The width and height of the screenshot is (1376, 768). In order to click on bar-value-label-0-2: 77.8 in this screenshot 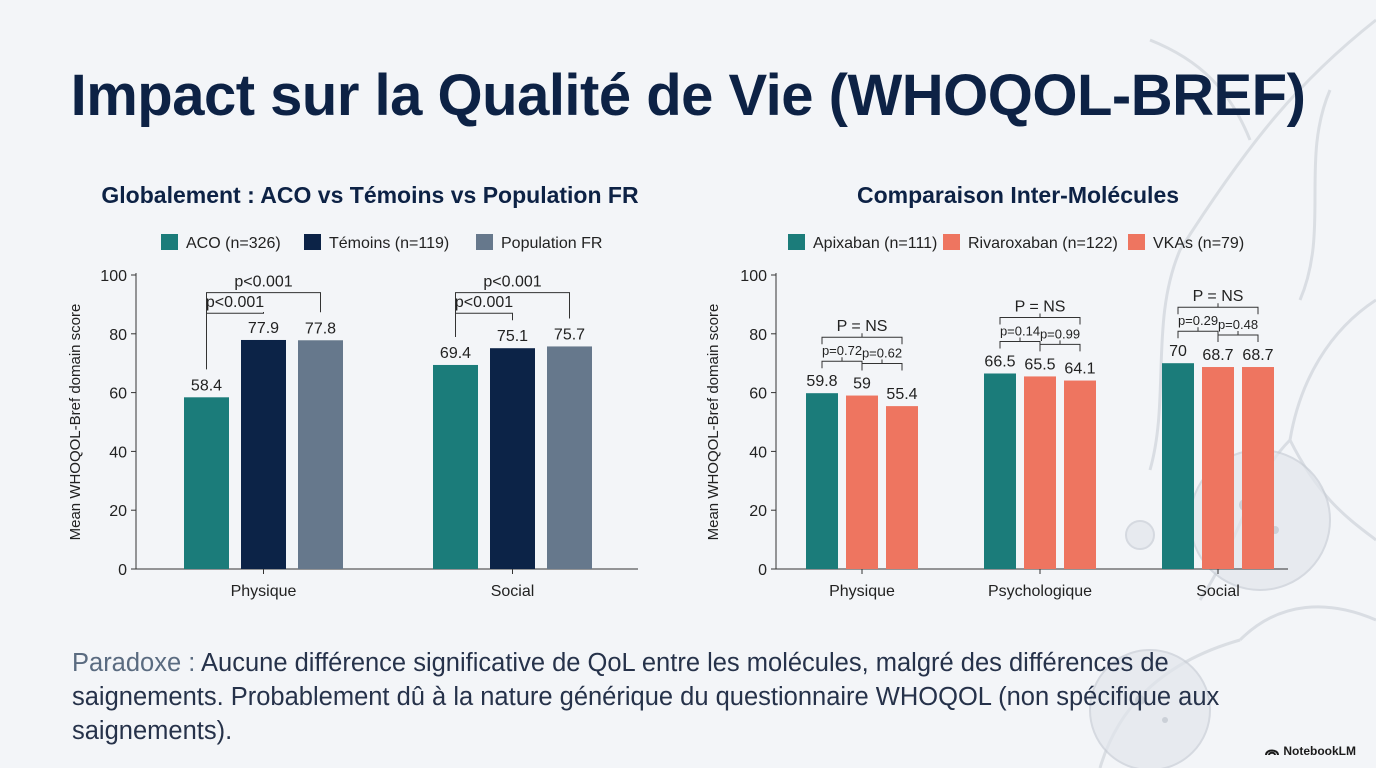, I will do `click(320, 328)`.